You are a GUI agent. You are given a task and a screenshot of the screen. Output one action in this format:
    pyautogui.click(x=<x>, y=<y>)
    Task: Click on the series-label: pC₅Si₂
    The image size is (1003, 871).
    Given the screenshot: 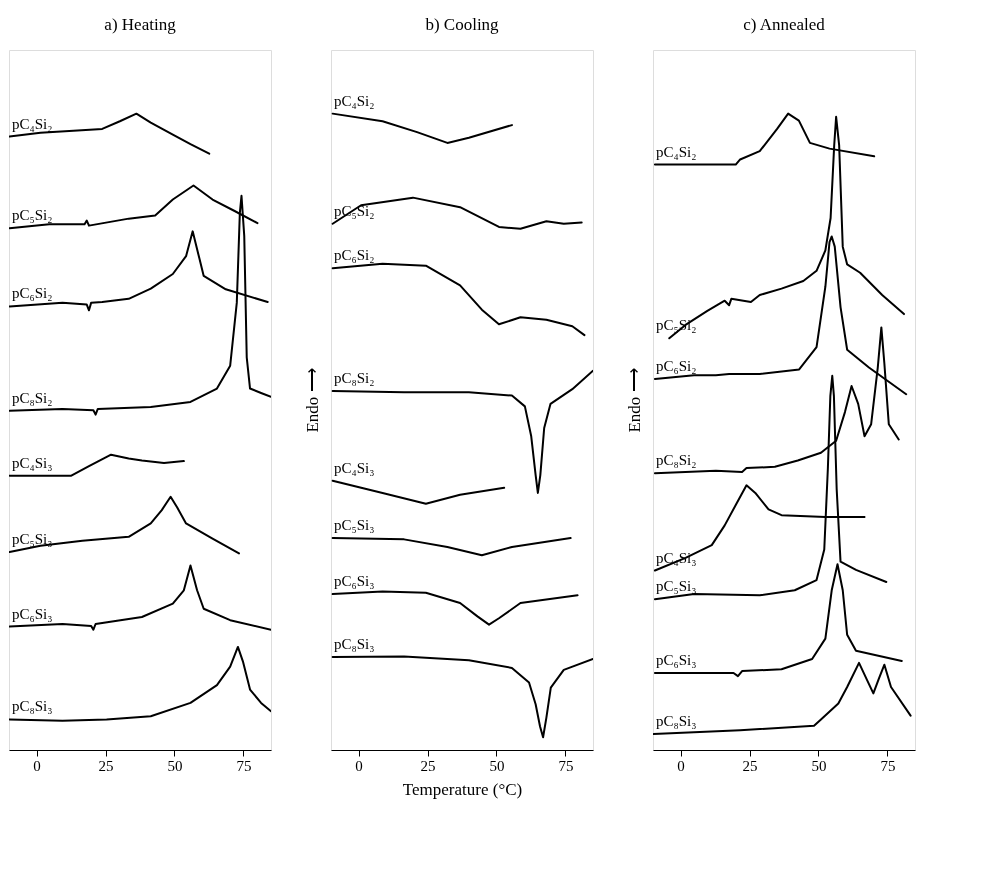 What is the action you would take?
    pyautogui.click(x=32, y=215)
    